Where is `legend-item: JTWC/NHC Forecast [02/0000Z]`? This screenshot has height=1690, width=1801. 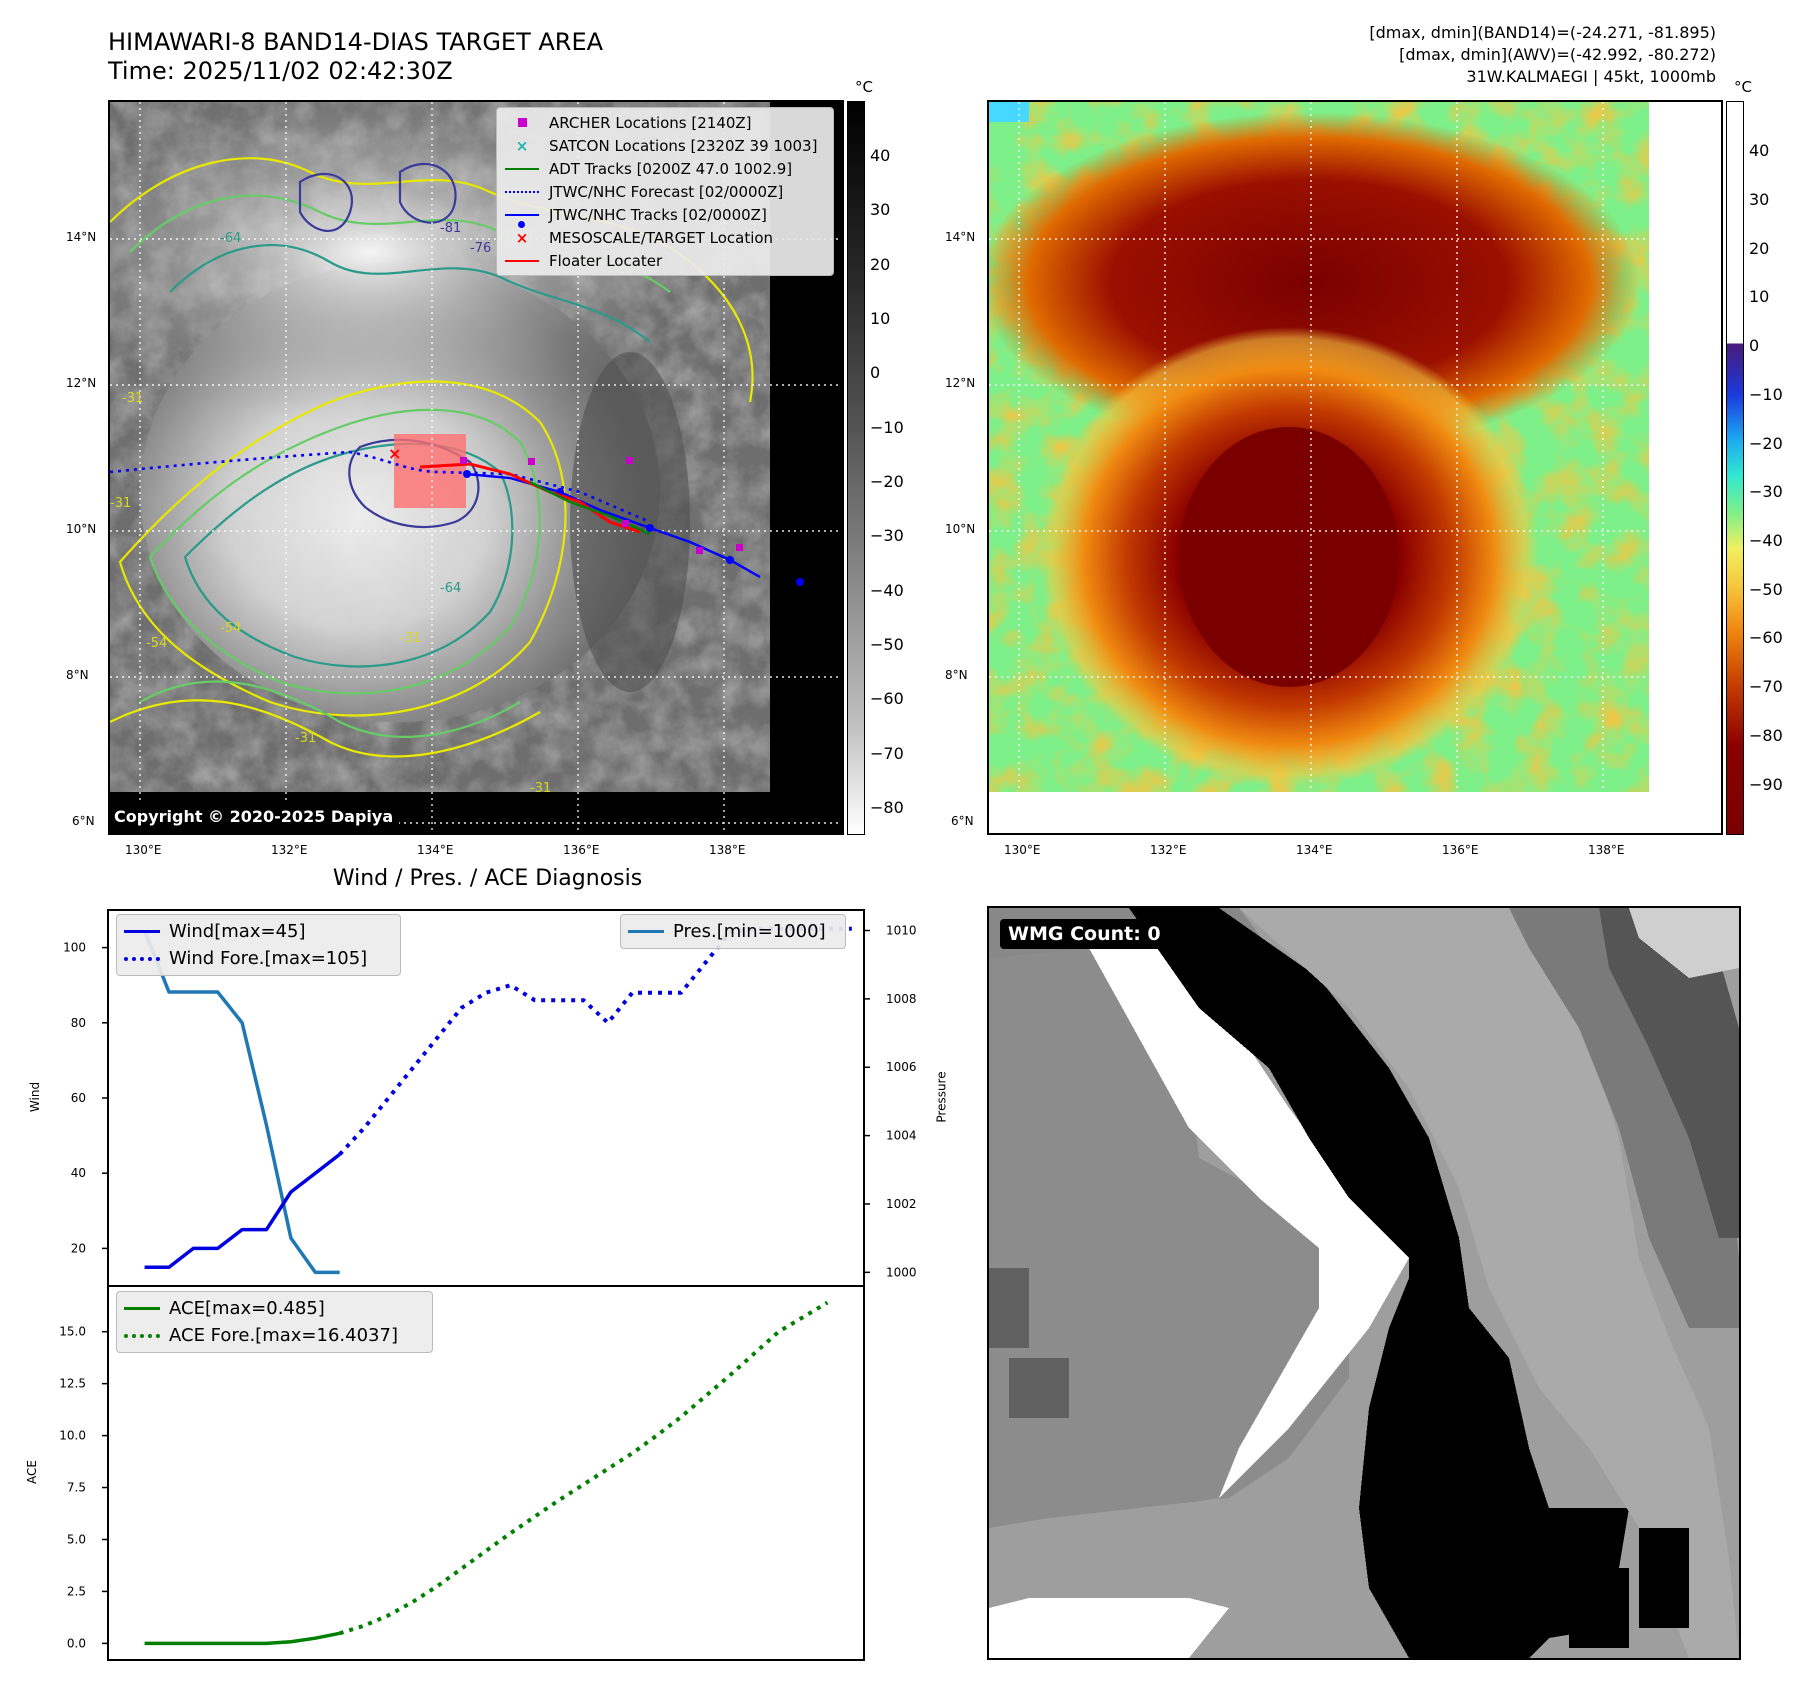
legend-item: JTWC/NHC Forecast [02/0000Z] is located at coordinates (665, 191).